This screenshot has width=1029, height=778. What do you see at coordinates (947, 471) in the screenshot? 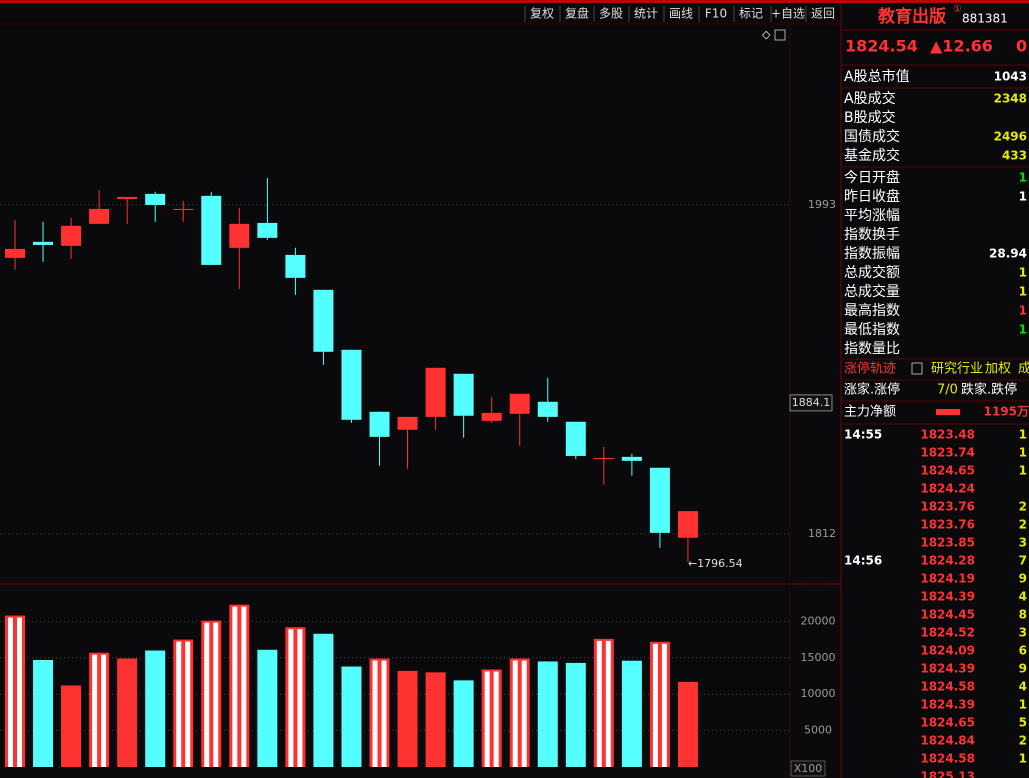
I see `tick-price: 1824.65` at bounding box center [947, 471].